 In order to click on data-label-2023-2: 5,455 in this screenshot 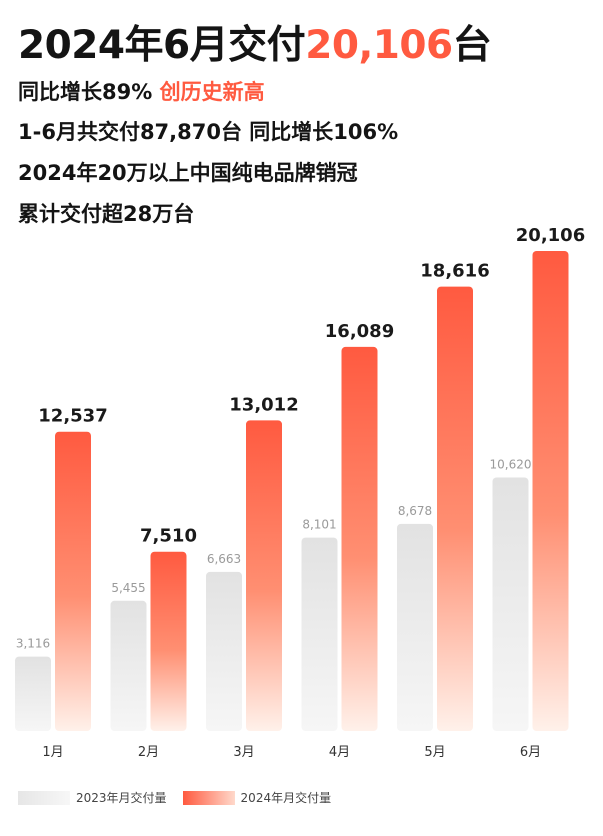, I will do `click(128, 588)`.